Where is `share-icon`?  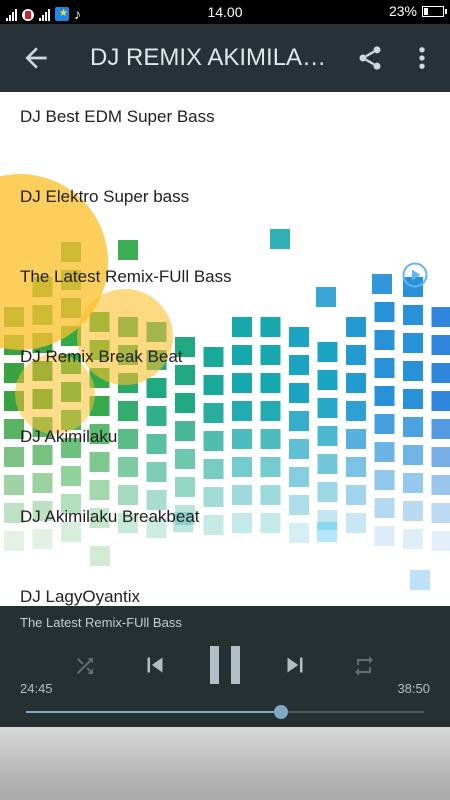 share-icon is located at coordinates (370, 58).